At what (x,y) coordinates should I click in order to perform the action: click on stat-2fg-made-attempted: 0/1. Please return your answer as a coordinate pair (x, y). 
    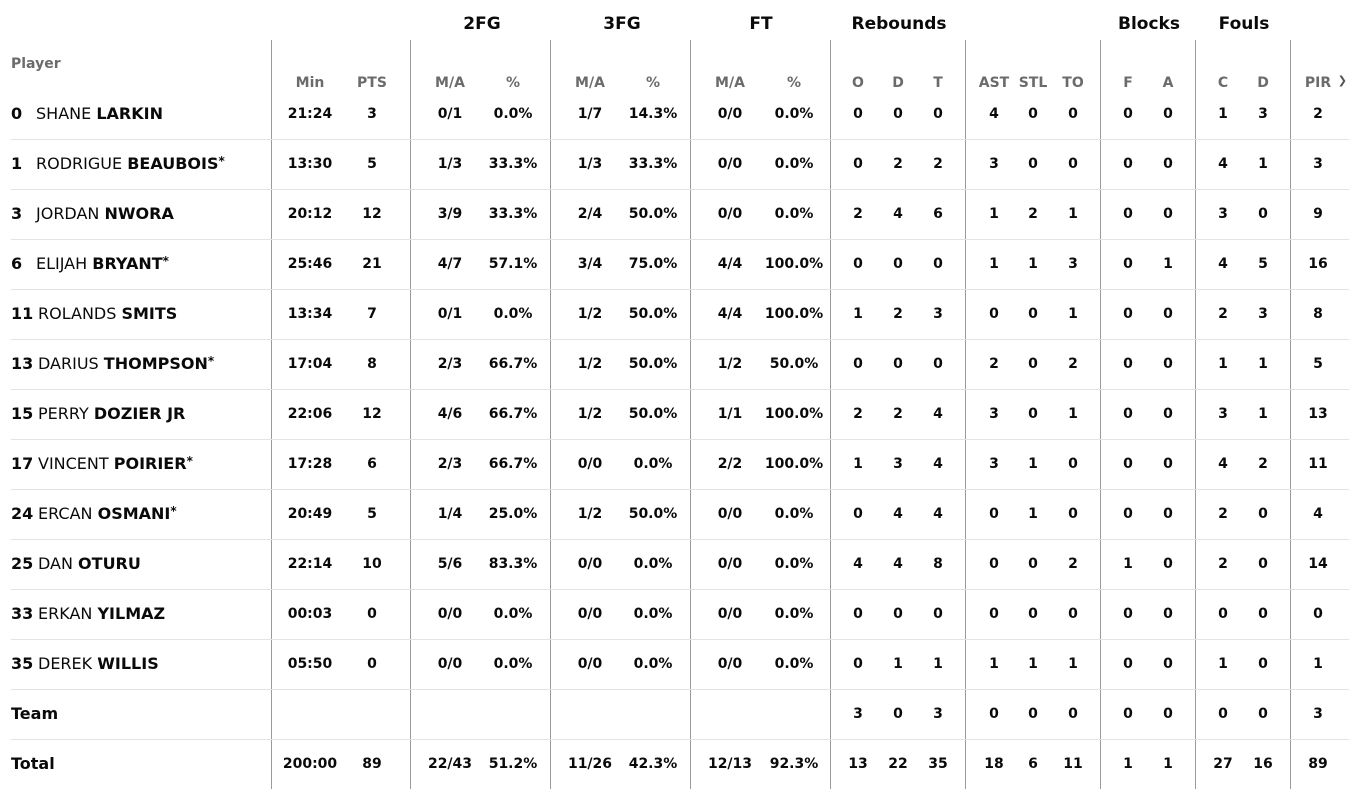
    Looking at the image, I should click on (450, 114).